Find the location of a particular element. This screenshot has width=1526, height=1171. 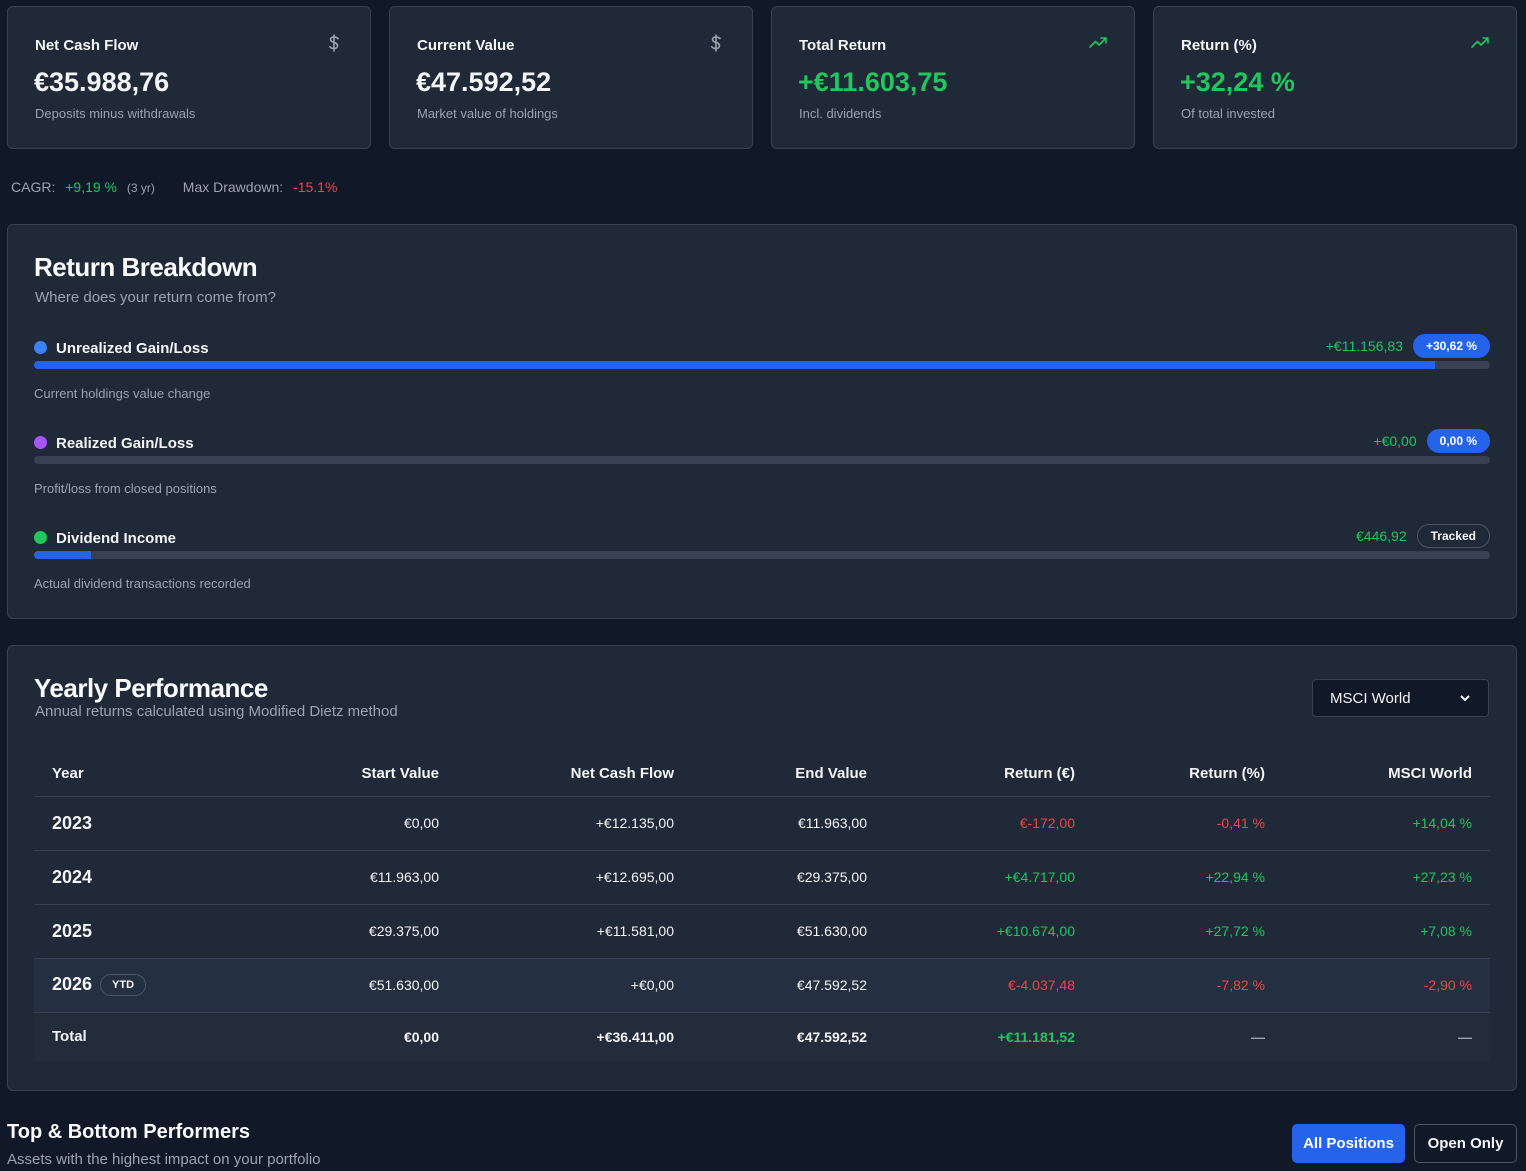

benchmark-cell: +7,08 % is located at coordinates (1377, 931).